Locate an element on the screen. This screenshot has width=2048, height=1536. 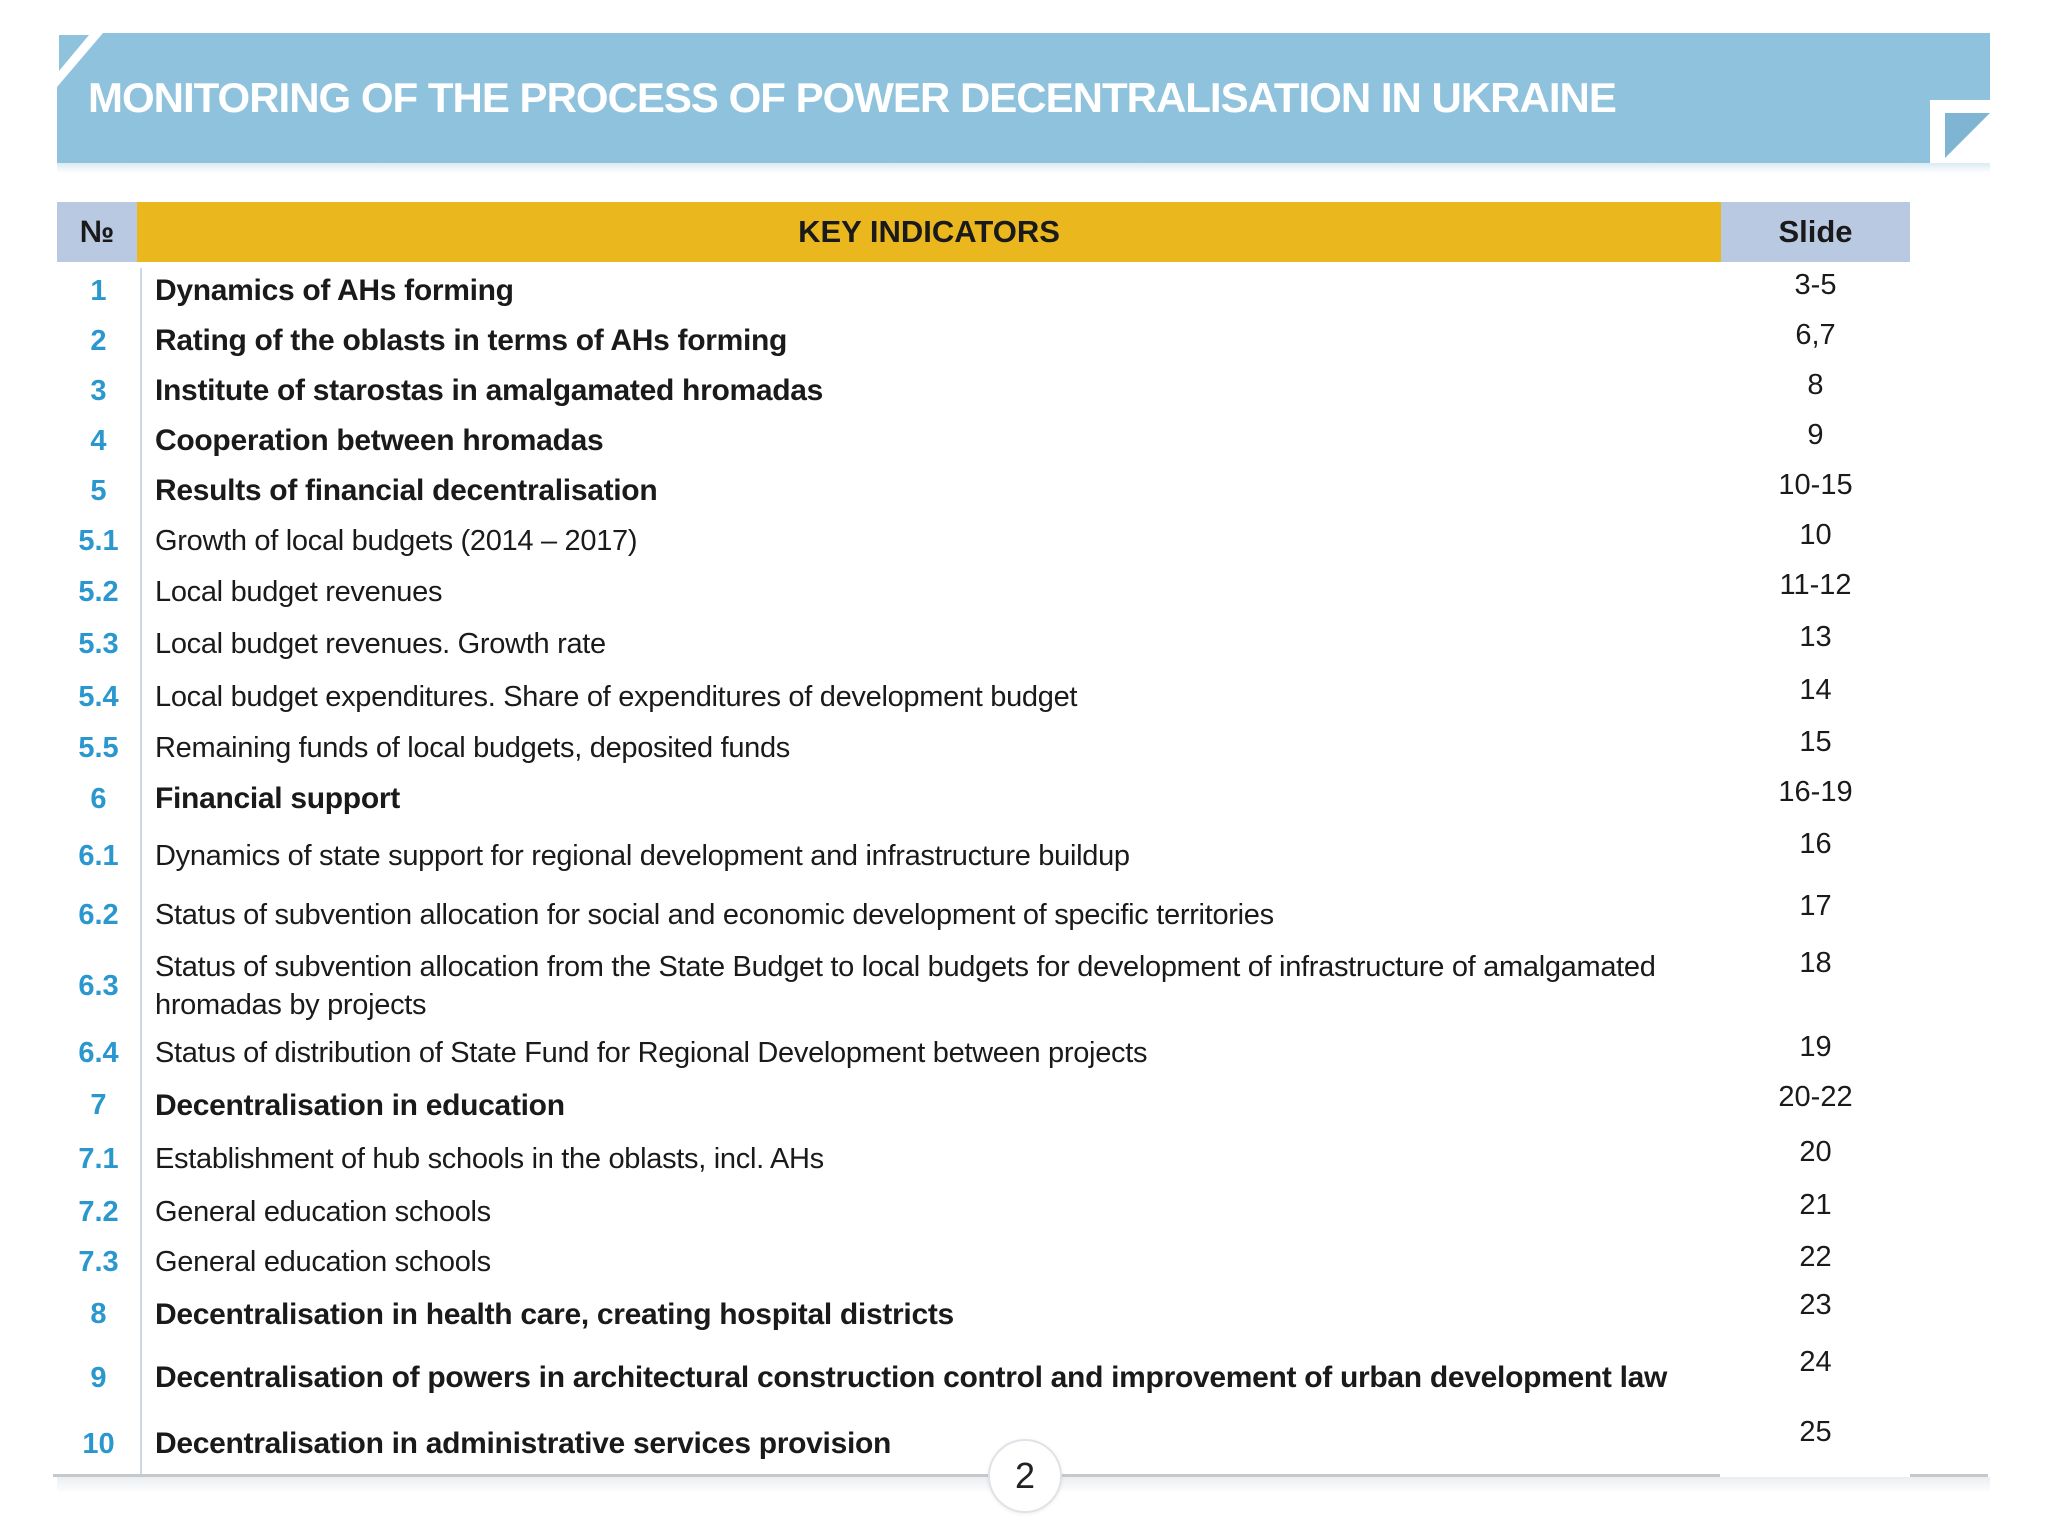
row-slide-range: 22 is located at coordinates (1815, 1257).